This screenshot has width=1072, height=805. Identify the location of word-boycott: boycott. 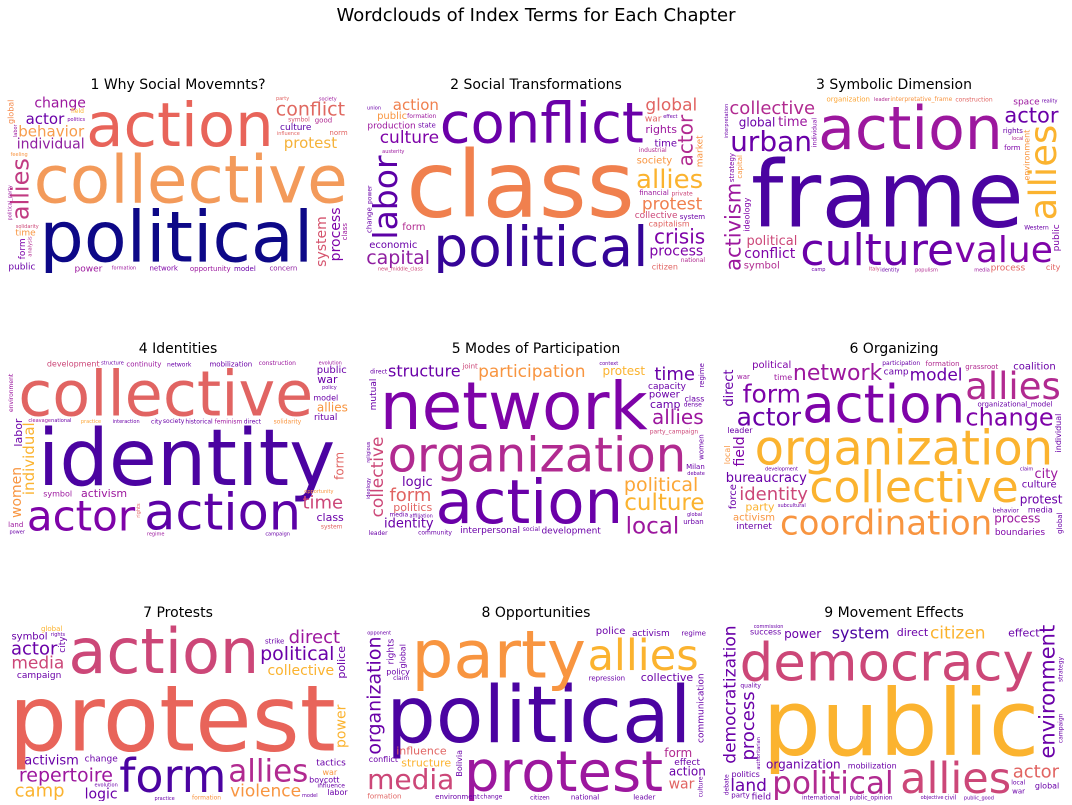
(324, 779).